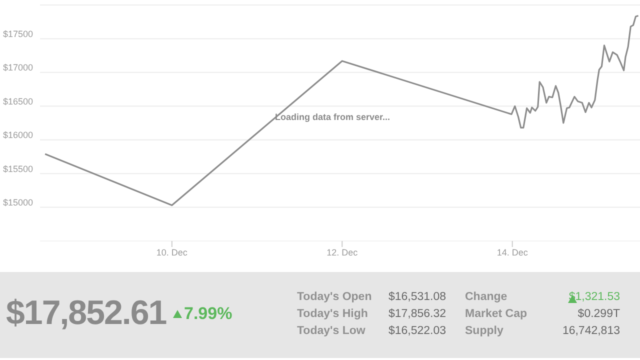 The image size is (640, 360). What do you see at coordinates (86, 313) in the screenshot?
I see `text: $17,852.61` at bounding box center [86, 313].